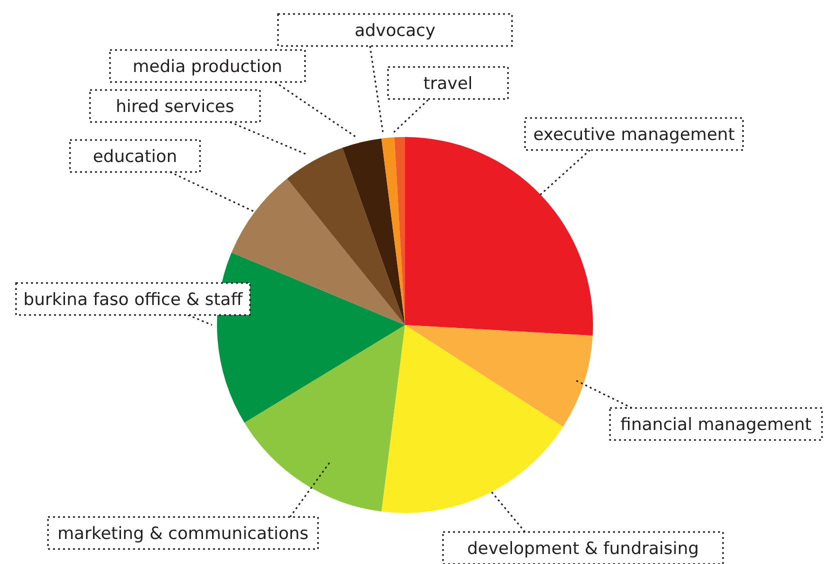 Image resolution: width=824 pixels, height=564 pixels. What do you see at coordinates (207, 67) in the screenshot?
I see `slice-label: media production` at bounding box center [207, 67].